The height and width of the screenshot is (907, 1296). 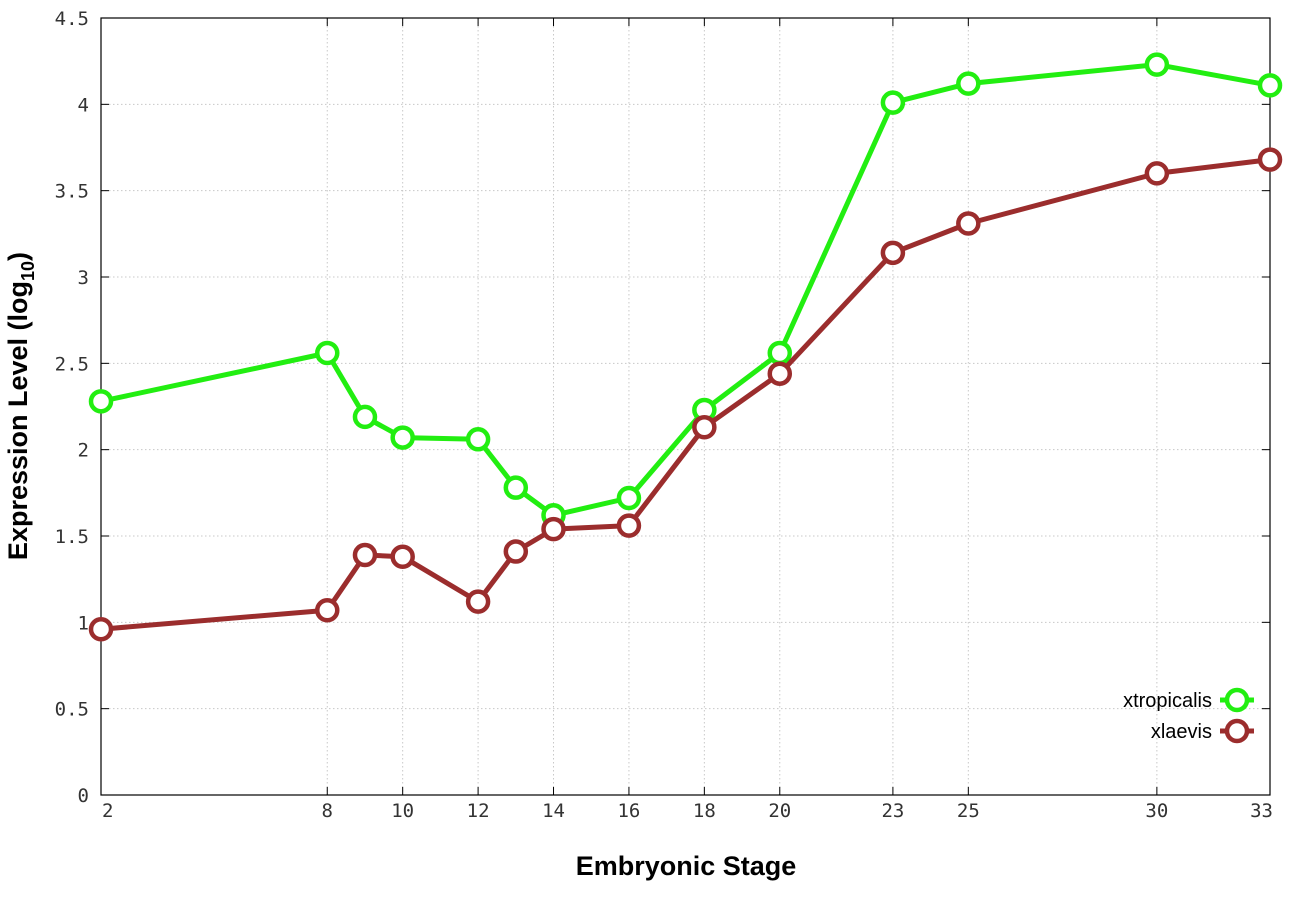 What do you see at coordinates (18, 256) in the screenshot?
I see `y-axis-title-close: )` at bounding box center [18, 256].